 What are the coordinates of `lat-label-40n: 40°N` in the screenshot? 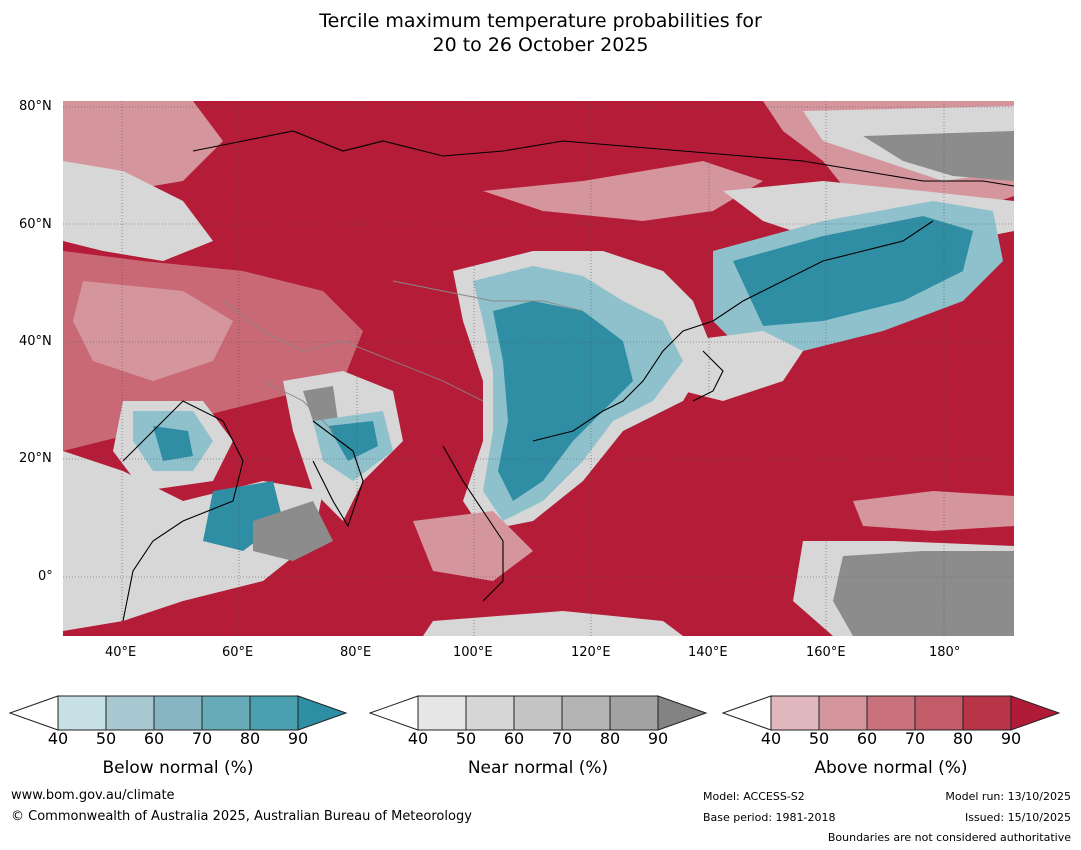 It's located at (35, 341).